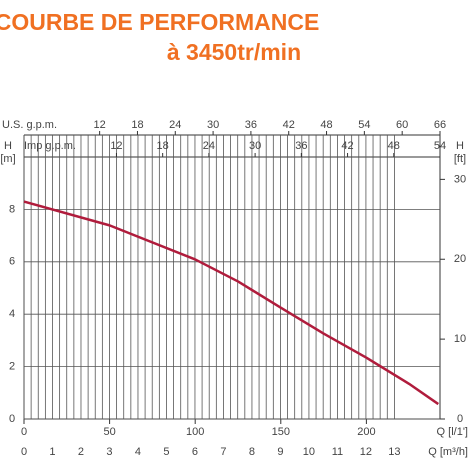  Describe the element at coordinates (452, 432) in the screenshot. I see `x-axis-label: Q [l/1']` at that location.